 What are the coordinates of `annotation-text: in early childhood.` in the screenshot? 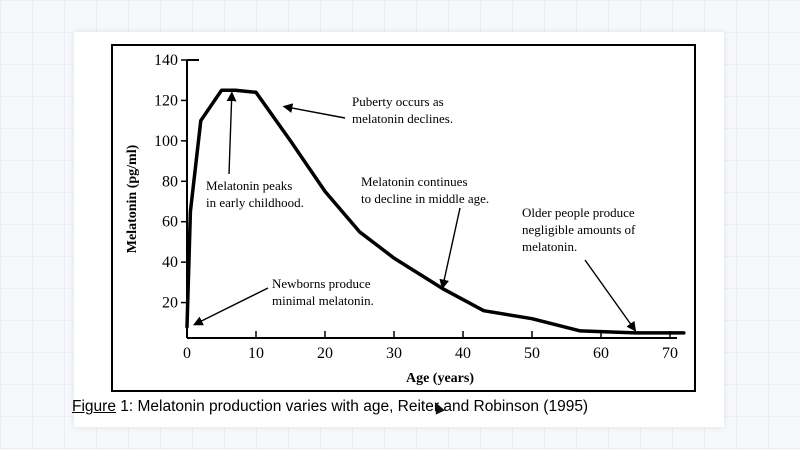 It's located at (255, 202).